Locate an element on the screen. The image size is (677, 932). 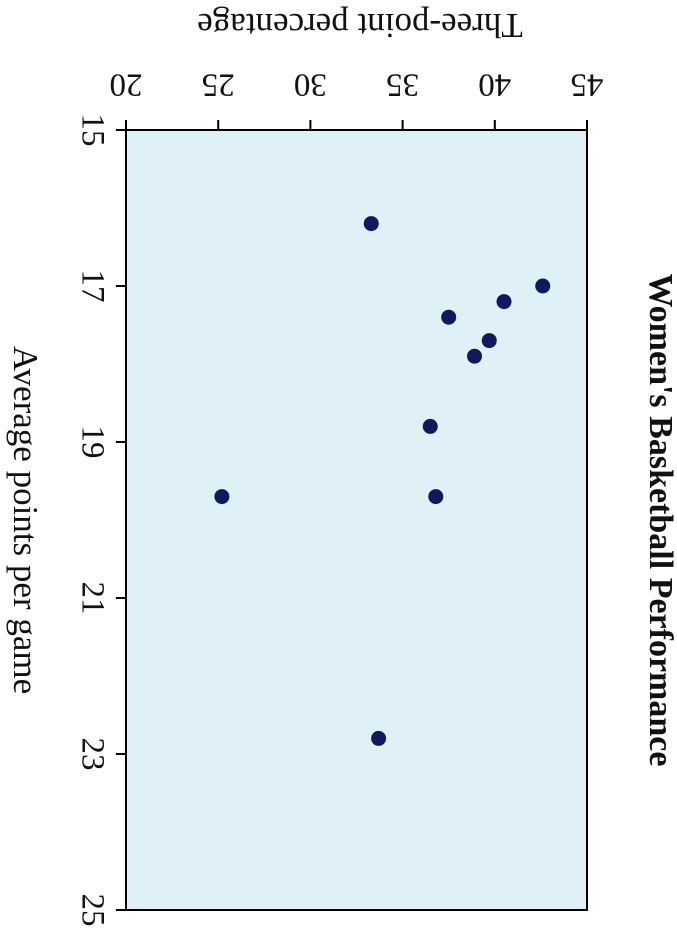
y-tick-label: 40 is located at coordinates (494, 84).